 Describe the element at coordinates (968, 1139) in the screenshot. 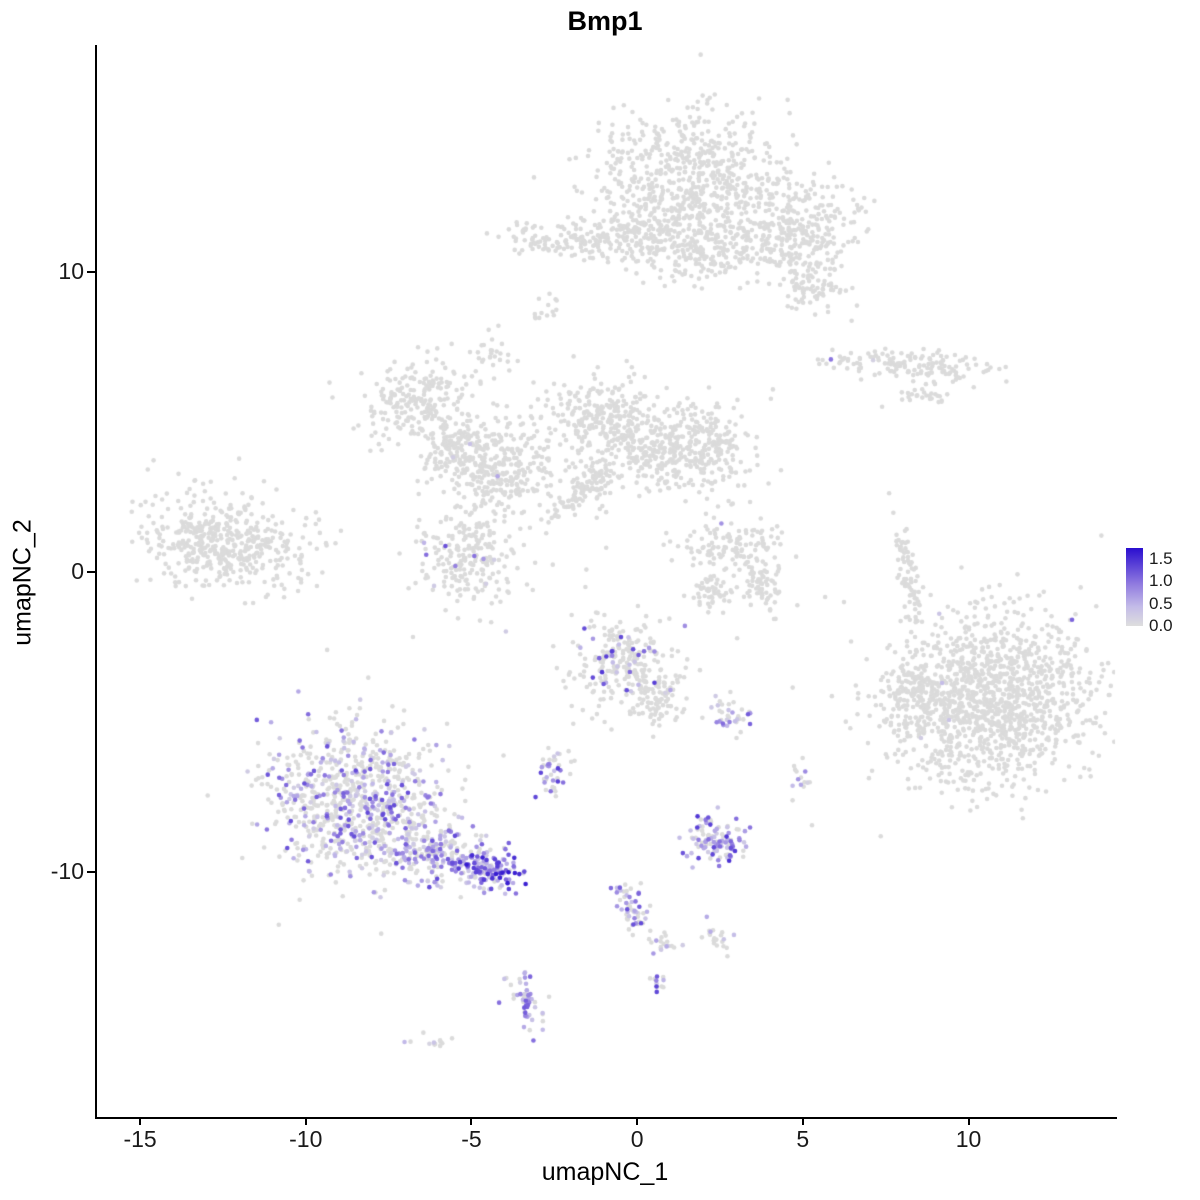

I see `x-tick-label: 10` at that location.